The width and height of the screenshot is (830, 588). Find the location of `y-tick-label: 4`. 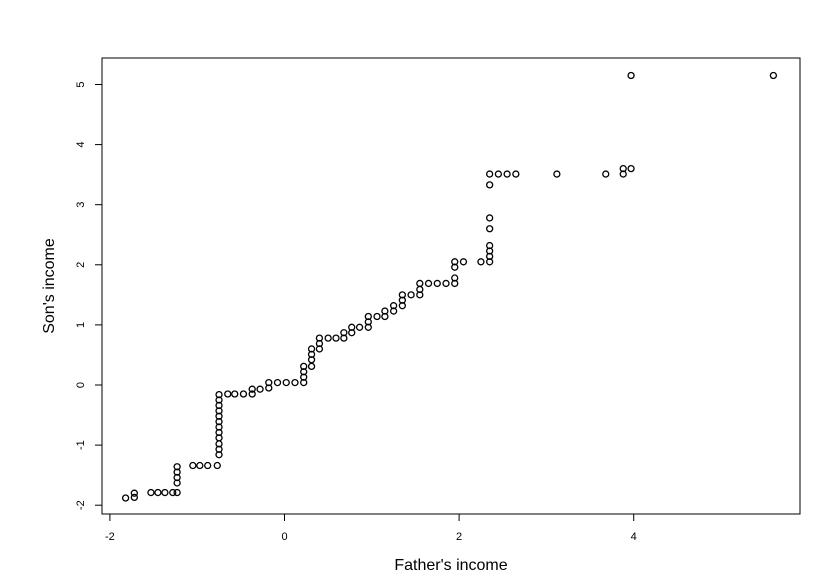

y-tick-label: 4 is located at coordinates (81, 145).